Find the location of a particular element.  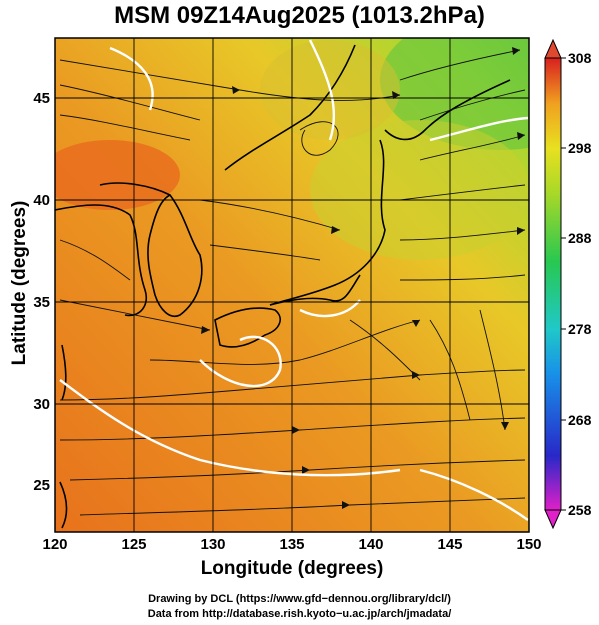

colorbar-upper-triangle is located at coordinates (553, 48).